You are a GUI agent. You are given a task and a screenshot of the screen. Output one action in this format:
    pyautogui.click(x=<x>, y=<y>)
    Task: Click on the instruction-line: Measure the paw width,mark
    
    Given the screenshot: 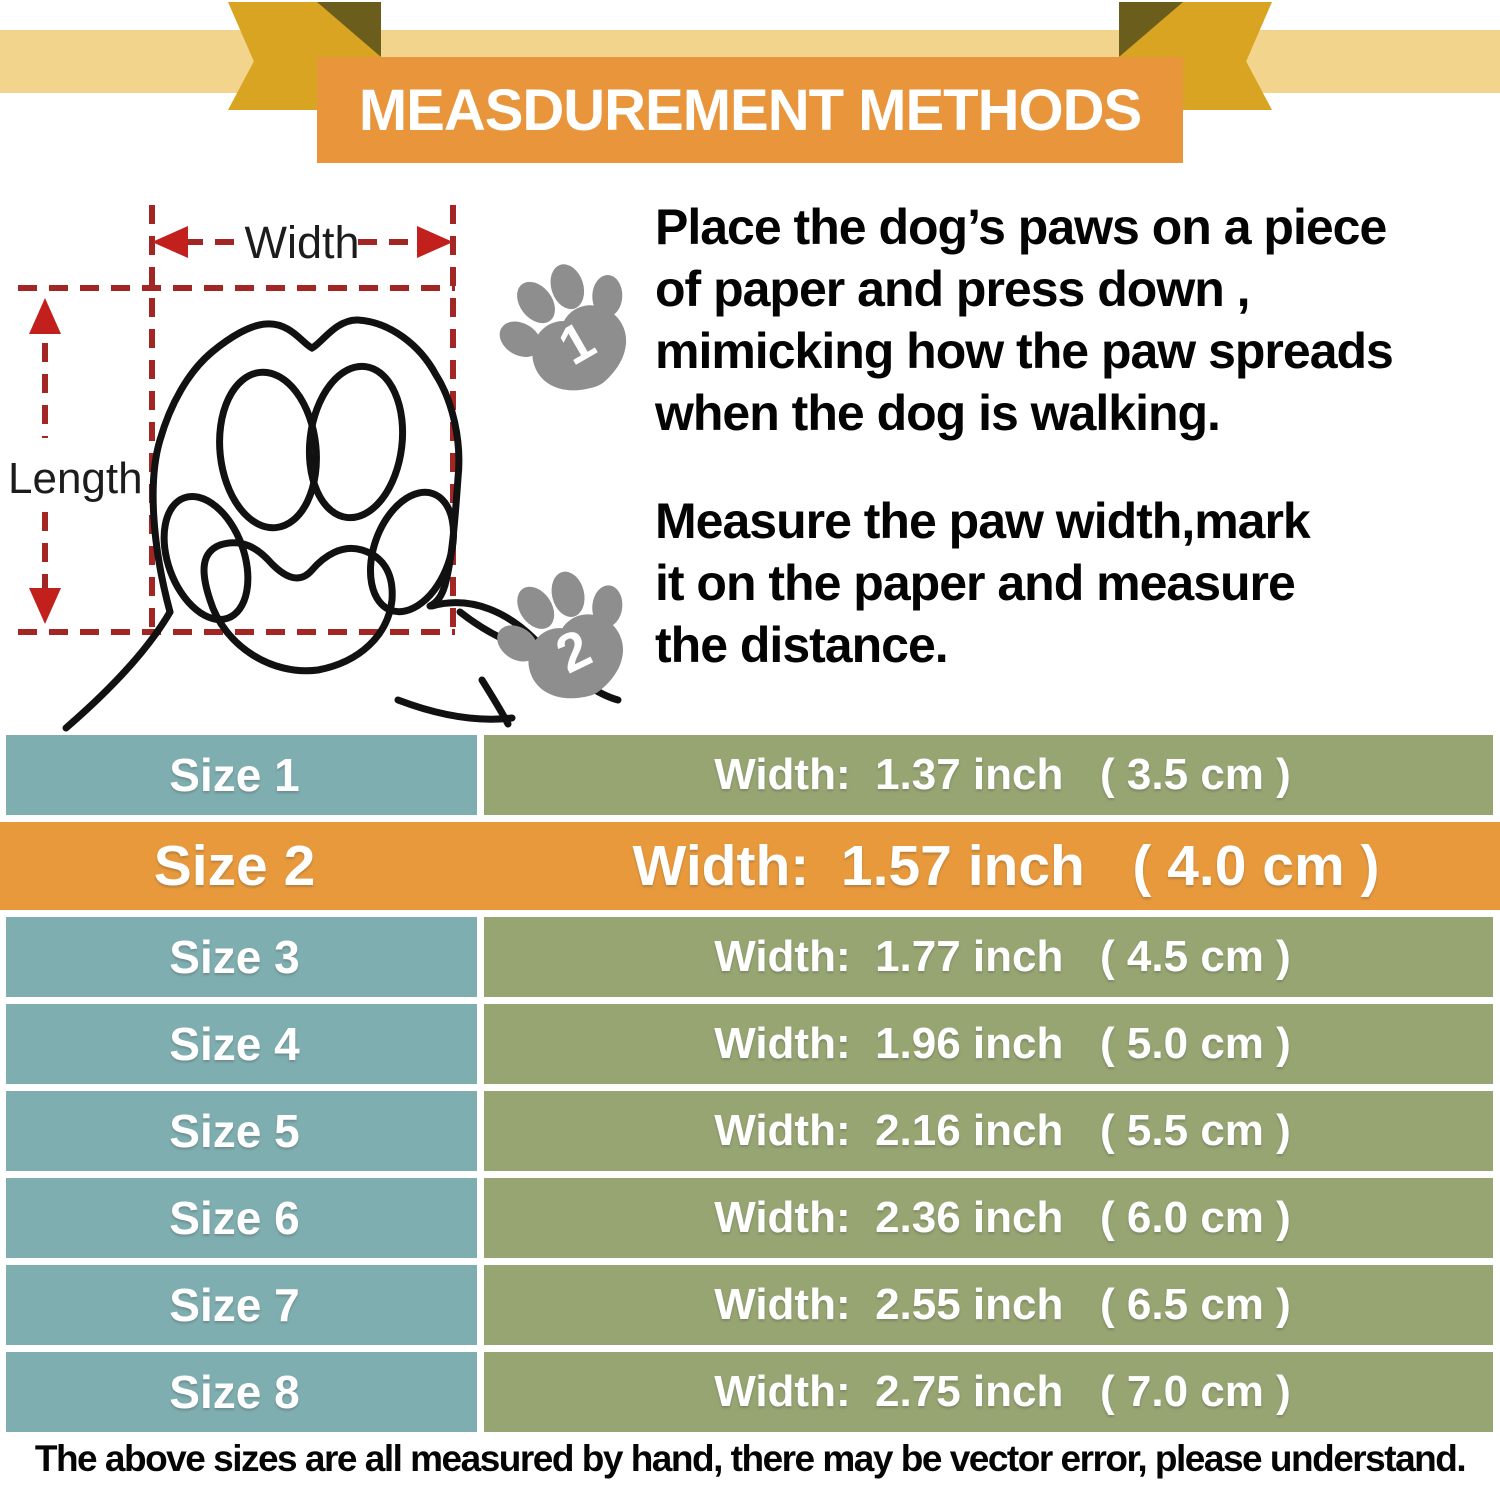 What is the action you would take?
    pyautogui.click(x=983, y=521)
    